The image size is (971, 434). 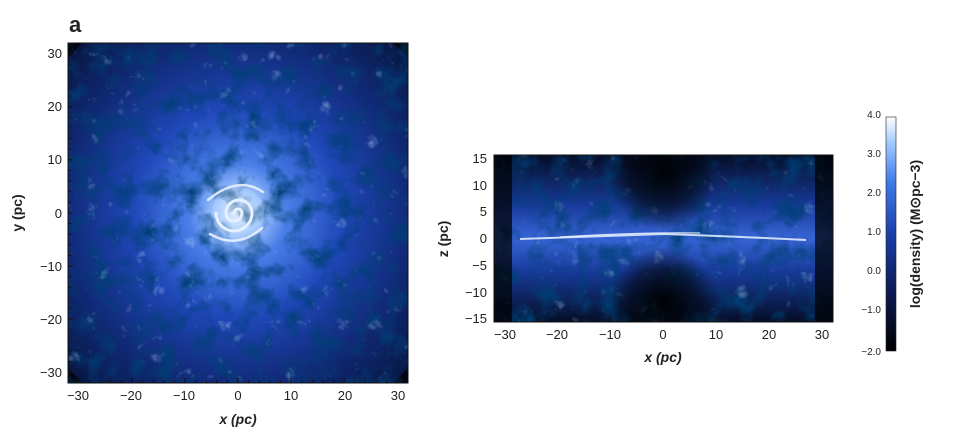 What do you see at coordinates (874, 154) in the screenshot?
I see `colorbar-tick-label: 3.0` at bounding box center [874, 154].